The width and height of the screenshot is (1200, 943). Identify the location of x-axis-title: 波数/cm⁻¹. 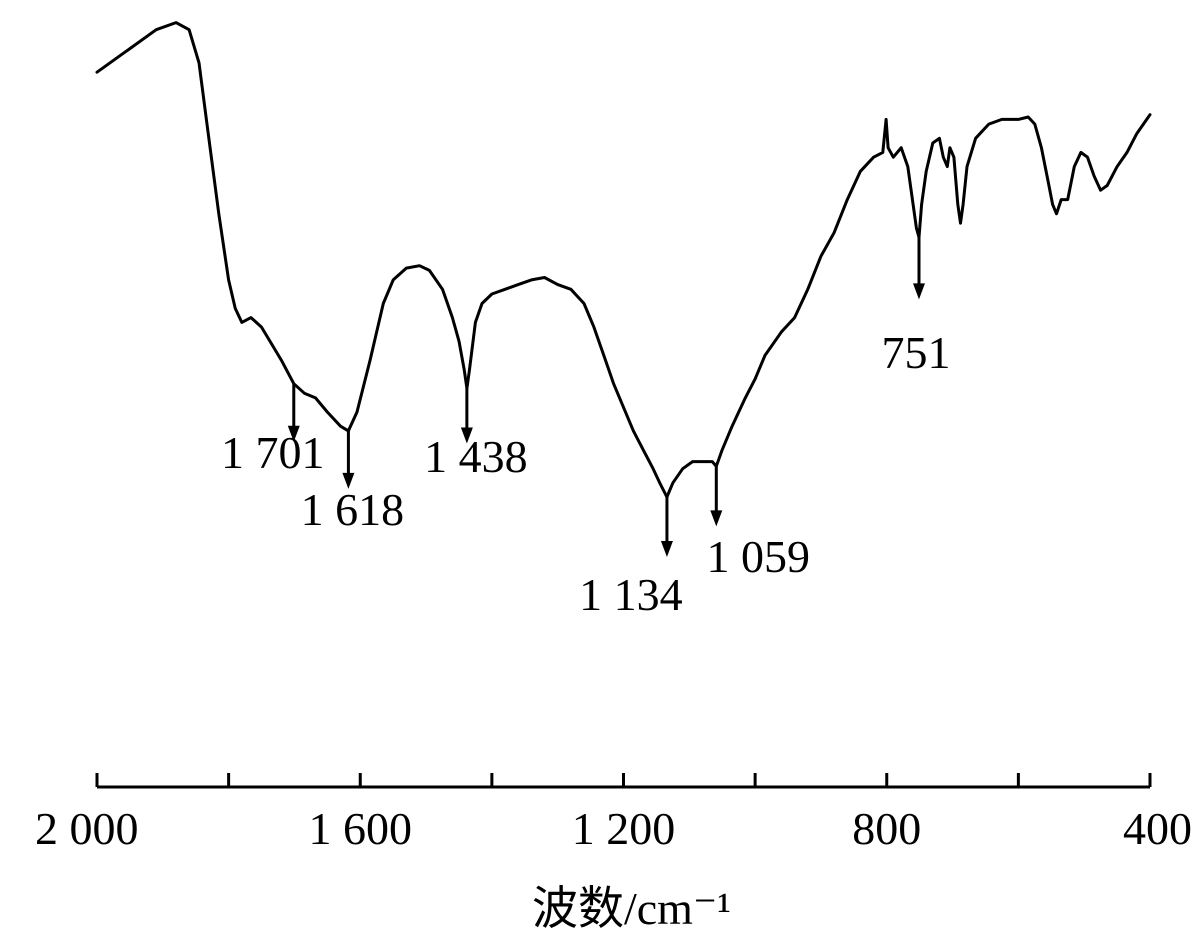
(631, 908).